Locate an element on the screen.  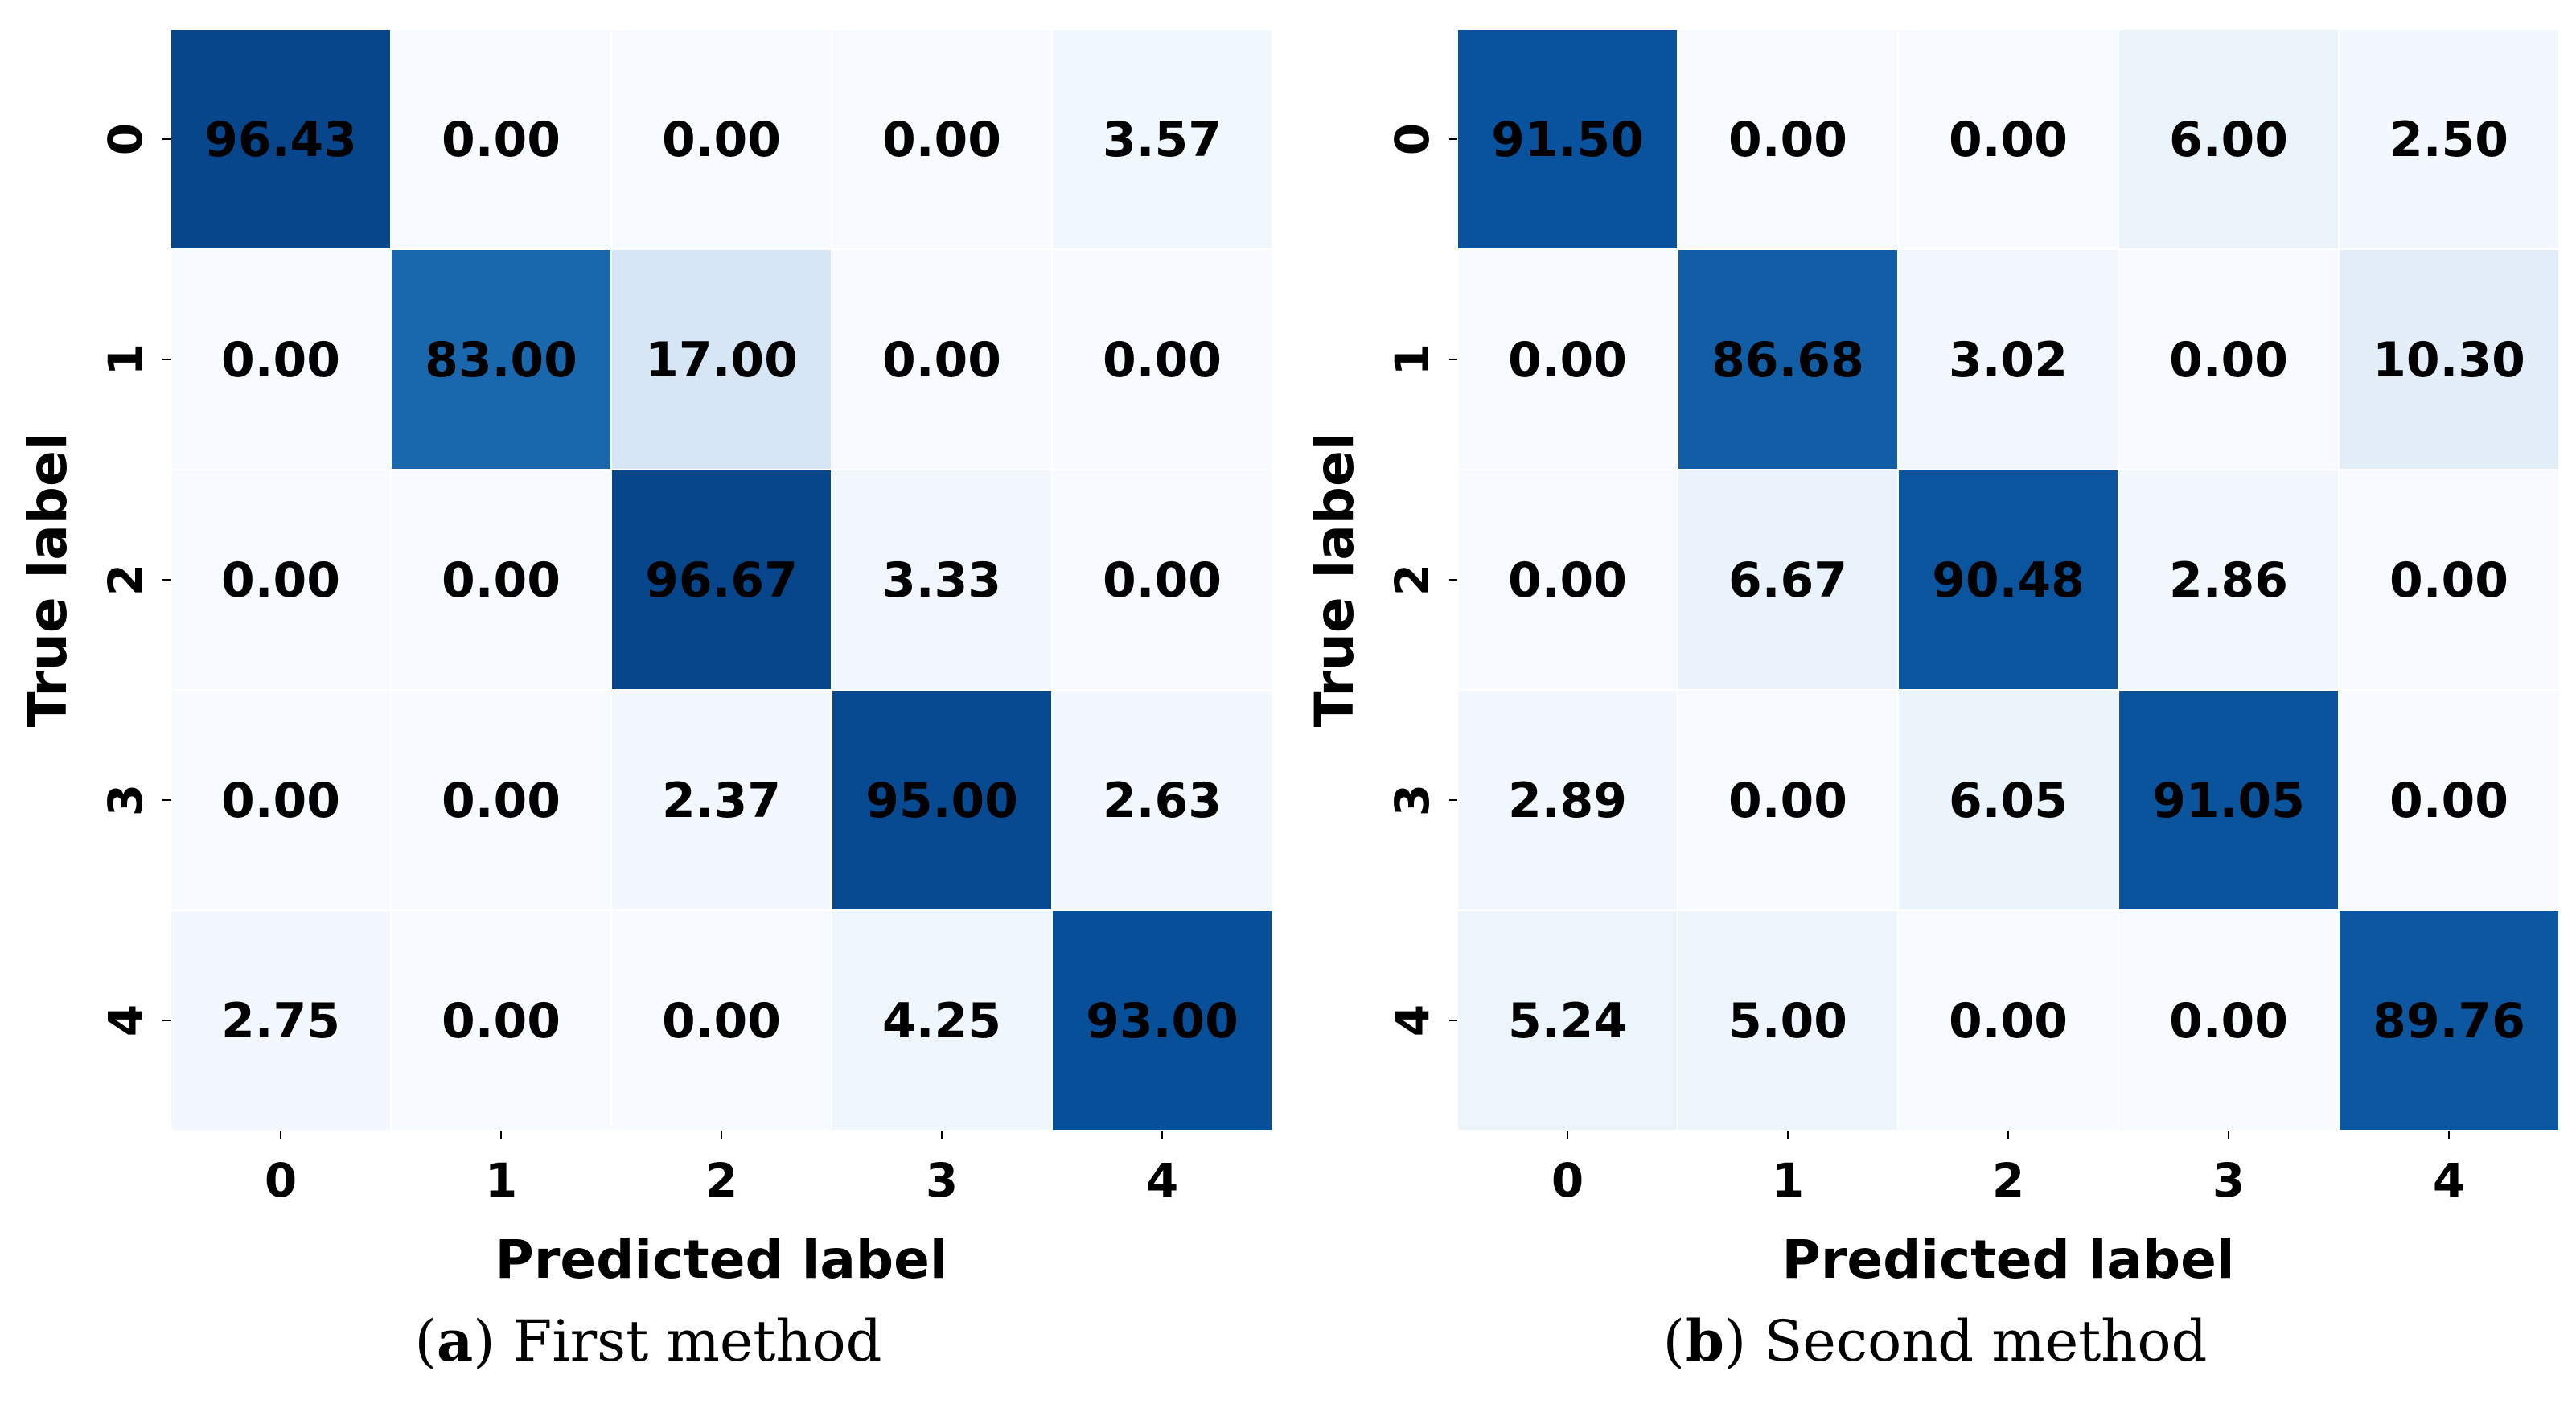
cell-value-label: 96.43 is located at coordinates (280, 140).